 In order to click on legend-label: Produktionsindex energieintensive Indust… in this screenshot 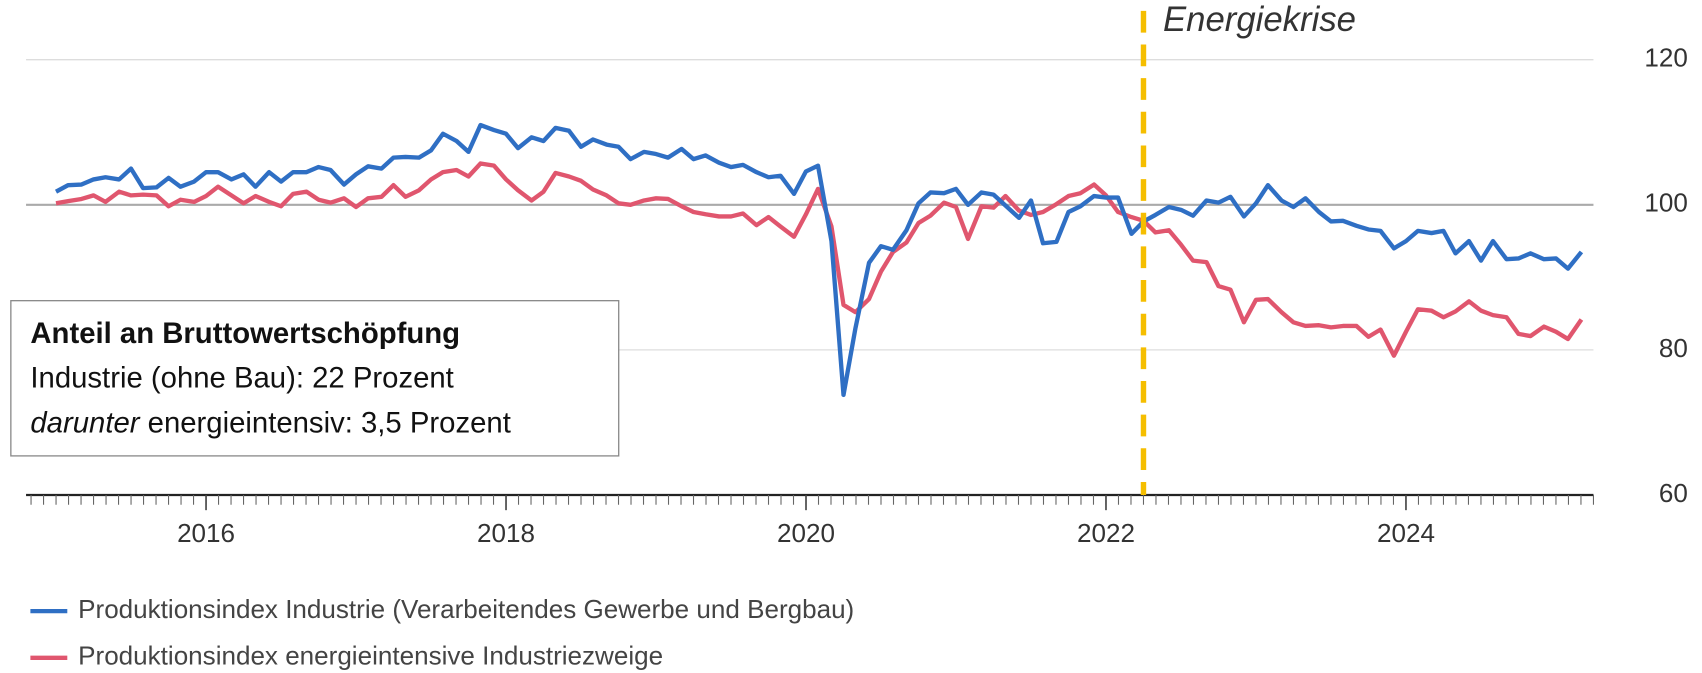, I will do `click(370, 656)`.